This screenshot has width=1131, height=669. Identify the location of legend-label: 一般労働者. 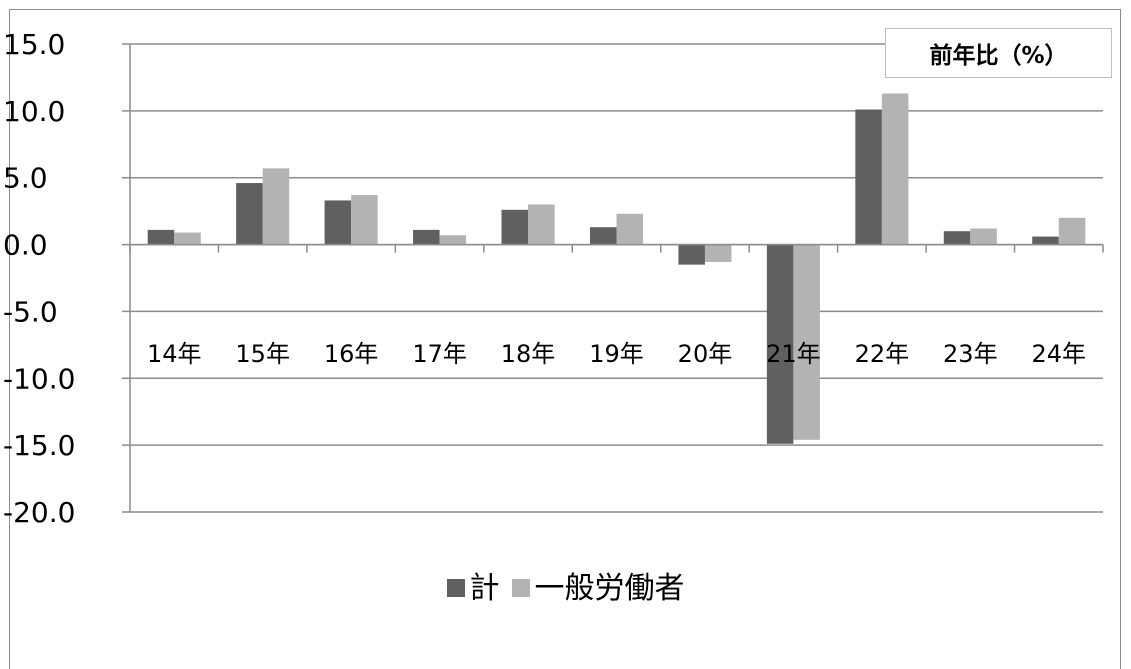
(609, 588).